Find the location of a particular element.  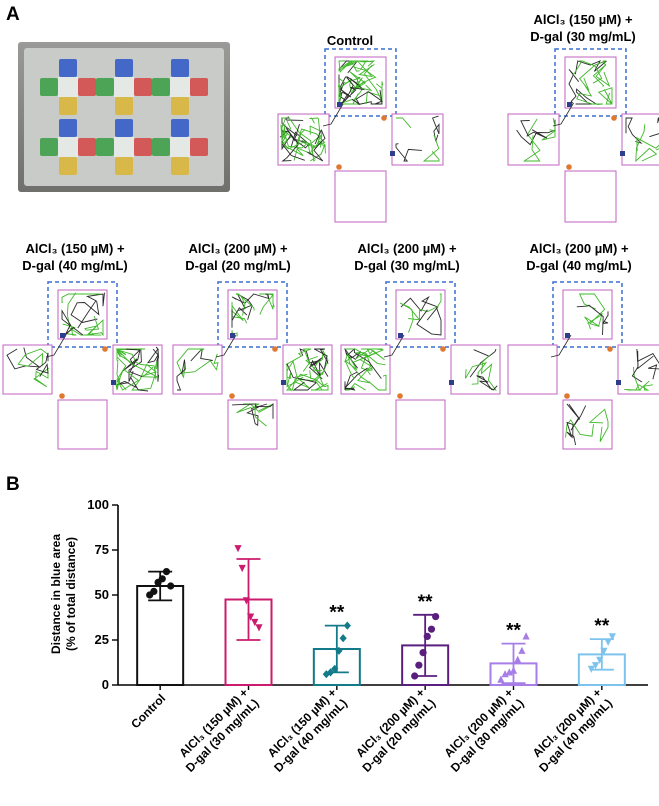

x-tick-label-3: AlCl₃ (200 µM) +D-gal (20 mg/mL) is located at coordinates (395, 730).